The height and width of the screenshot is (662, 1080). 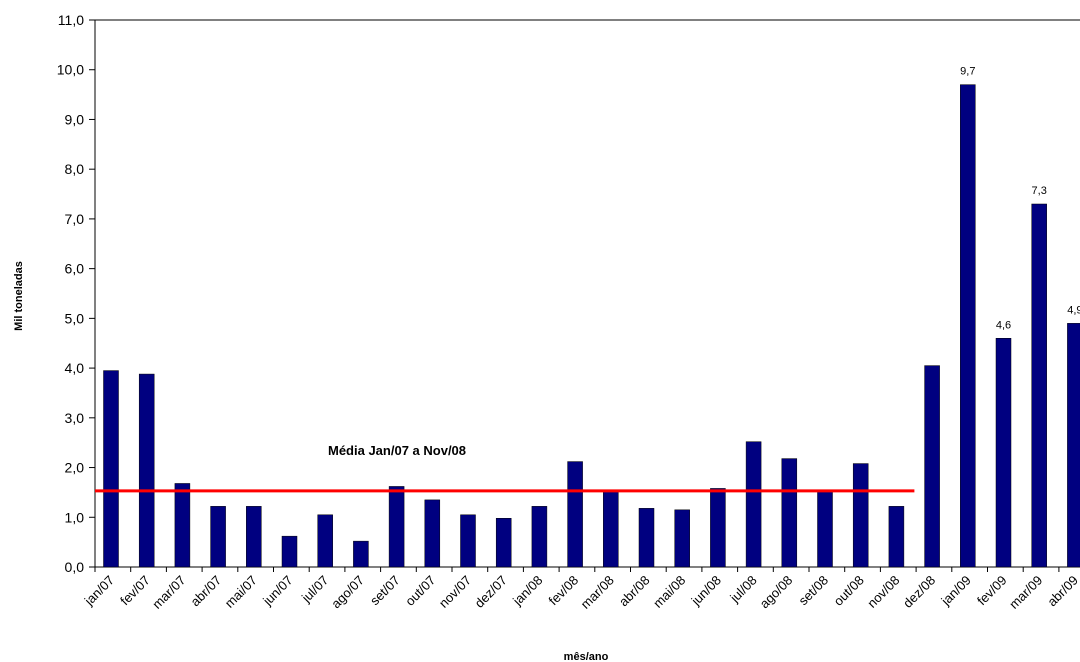 I want to click on x-tick-label: mar/07, so click(x=168, y=592).